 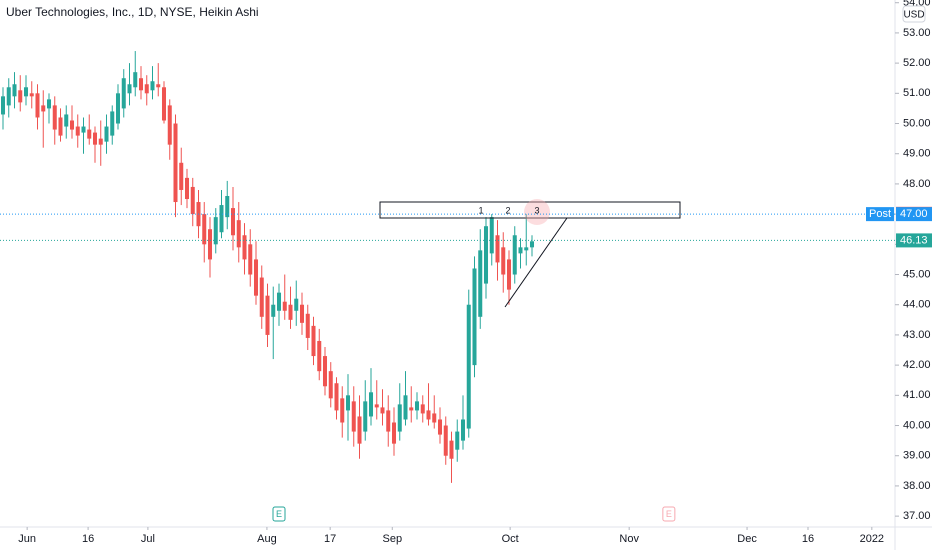 I want to click on annotation-highlight, so click(x=537, y=212).